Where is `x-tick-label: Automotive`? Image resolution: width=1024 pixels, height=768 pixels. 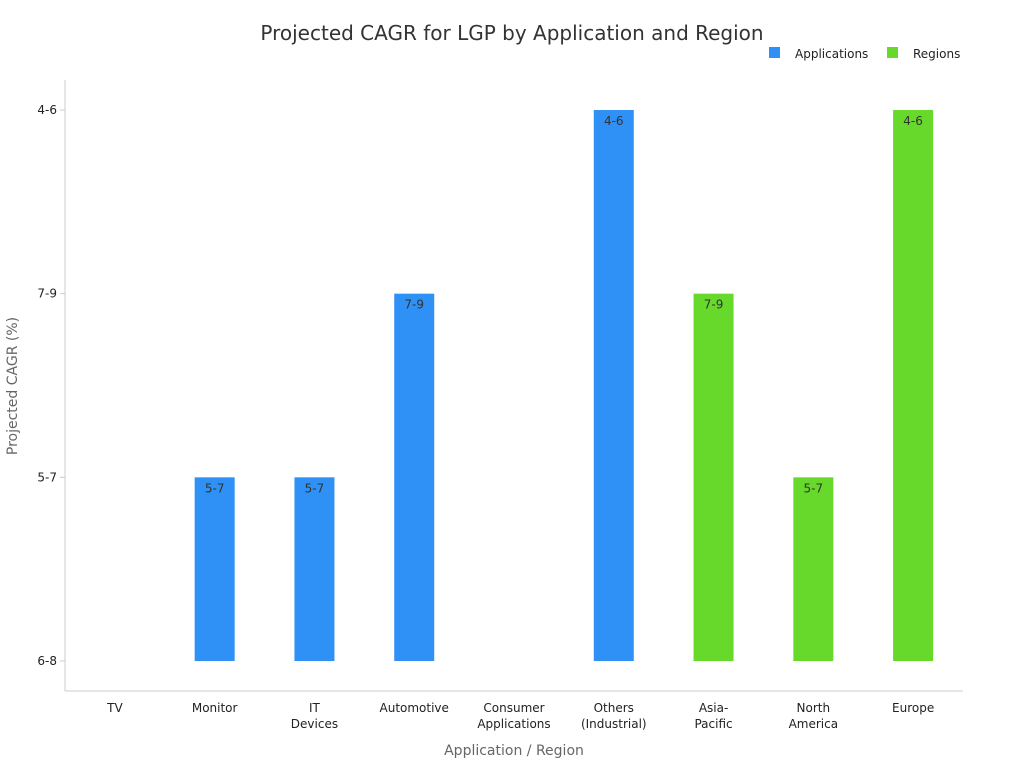 x-tick-label: Automotive is located at coordinates (414, 708).